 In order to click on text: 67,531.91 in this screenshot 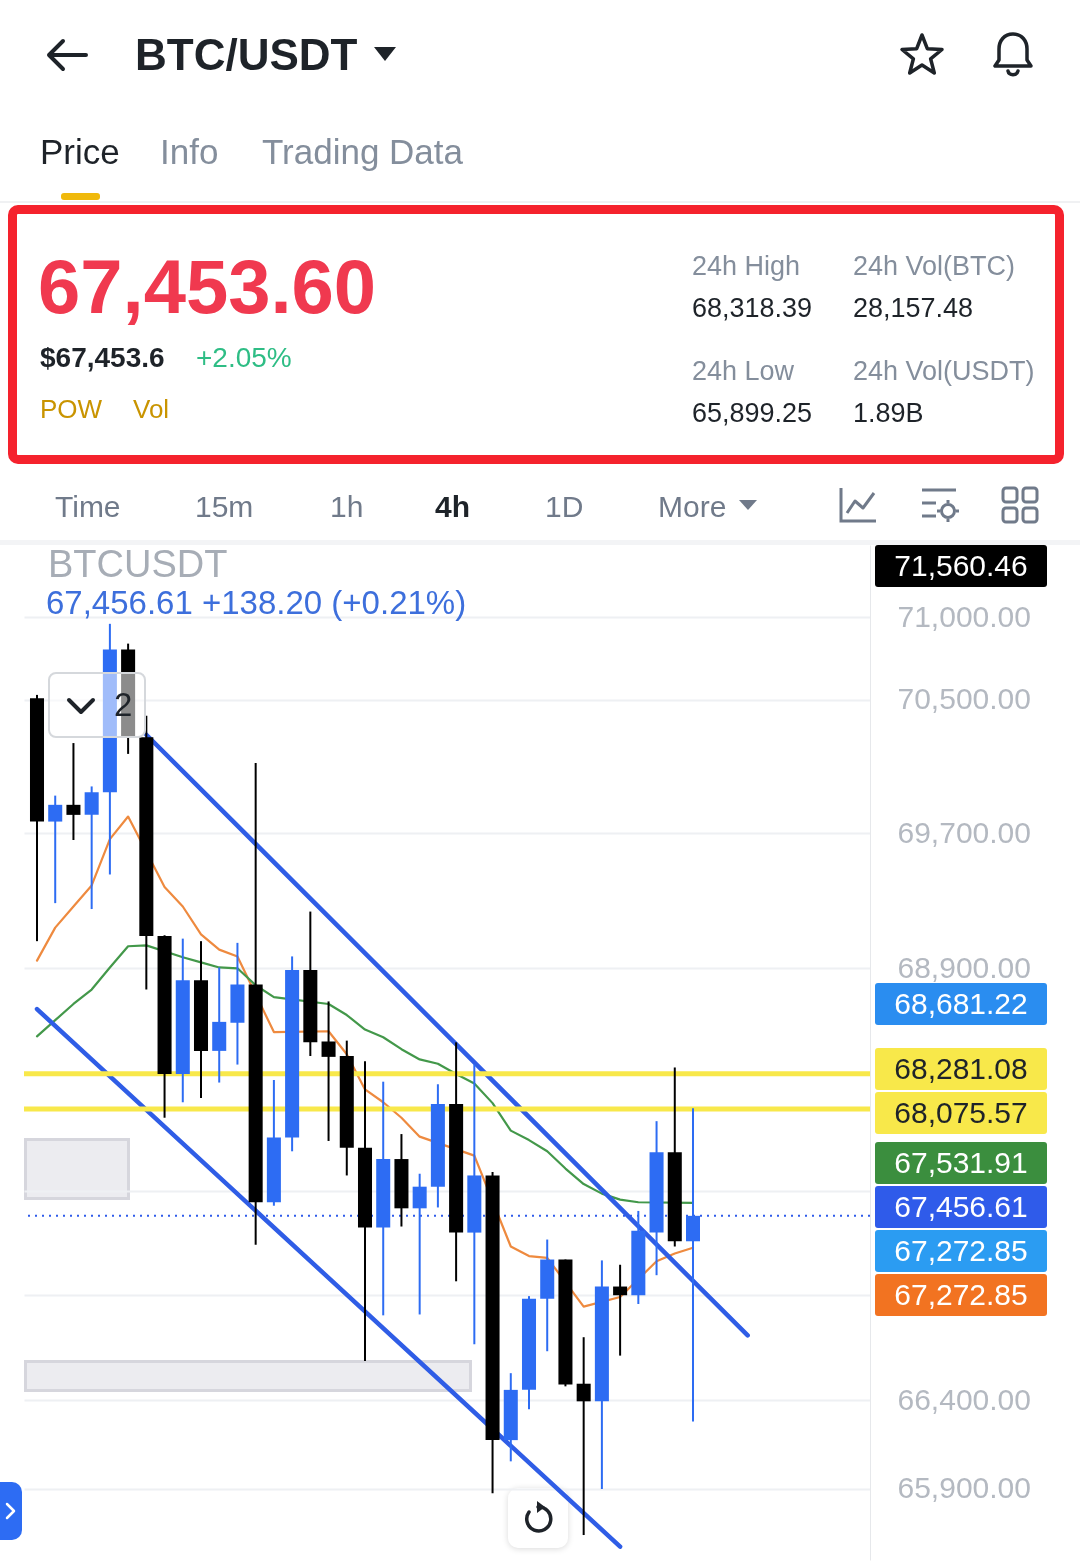, I will do `click(961, 1162)`.